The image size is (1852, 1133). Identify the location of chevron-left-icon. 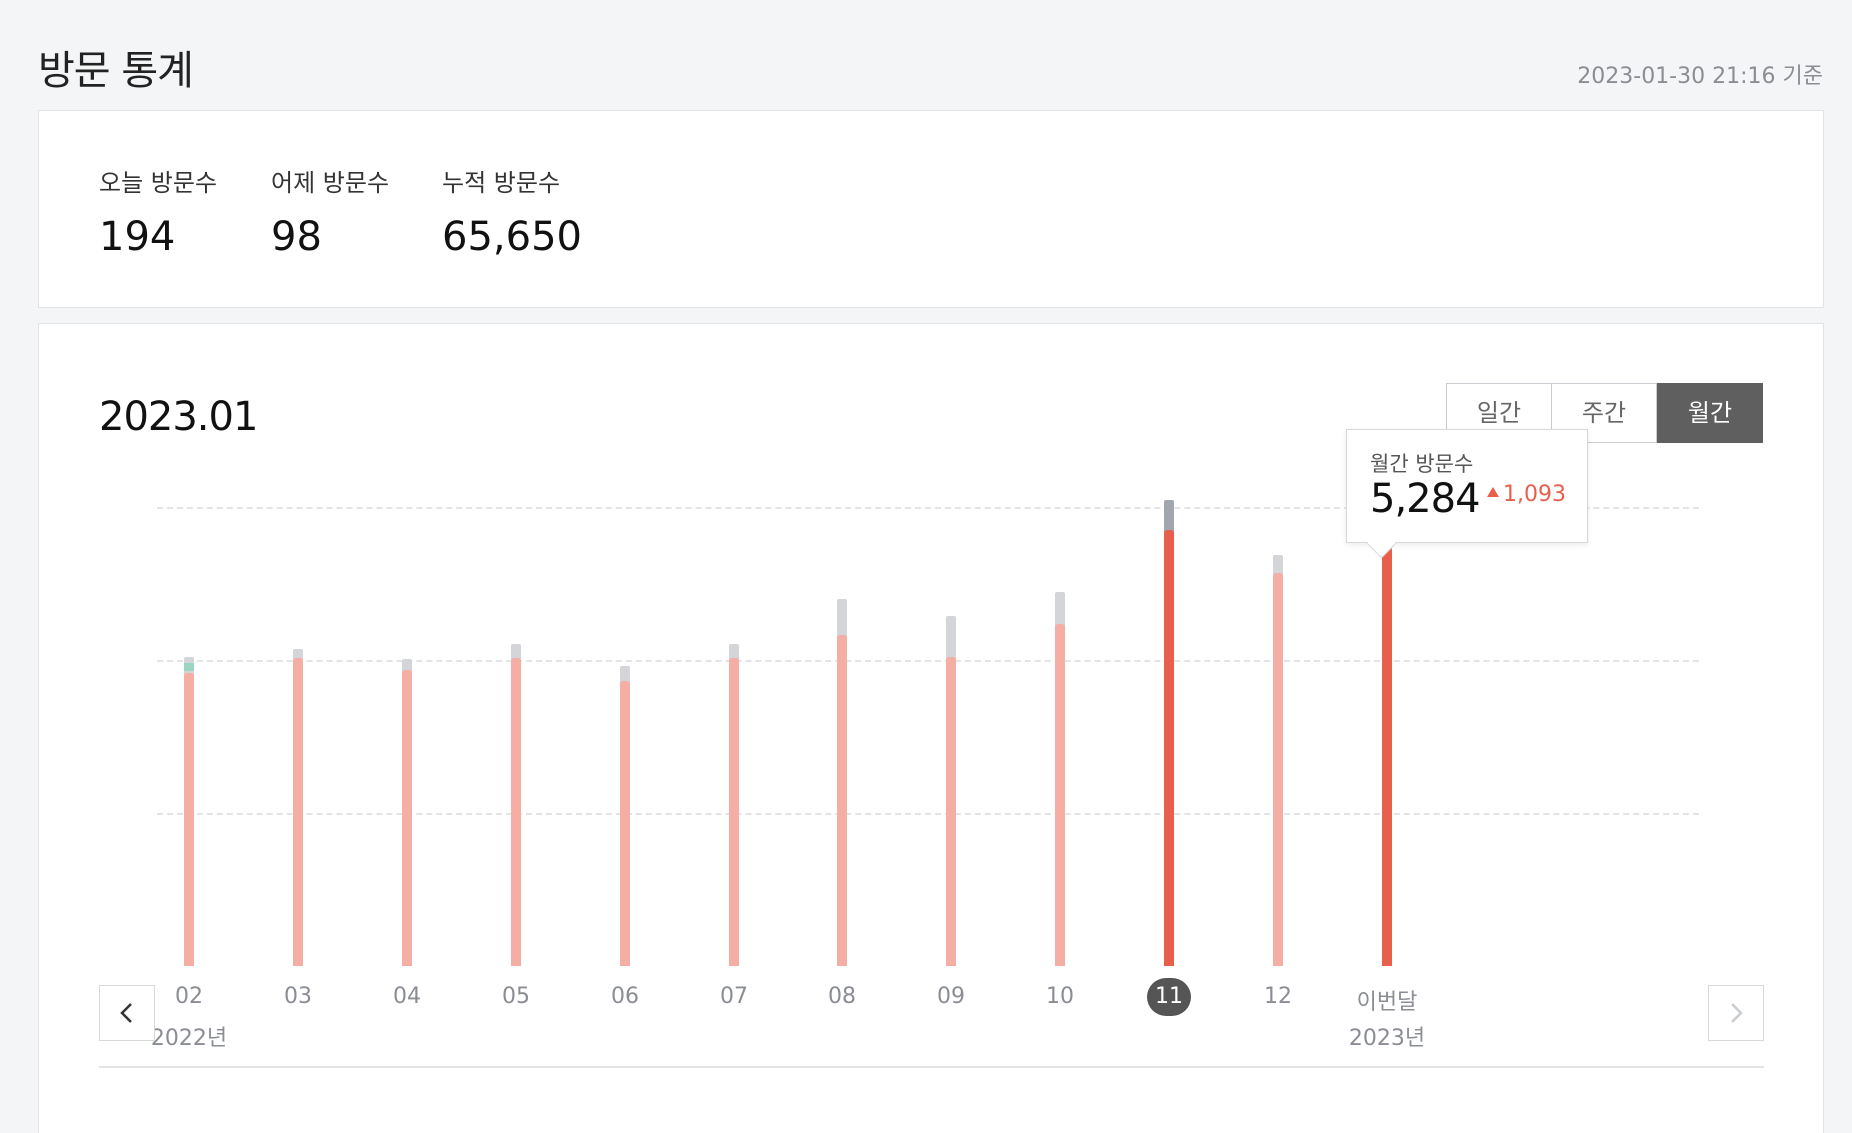
(126, 1013).